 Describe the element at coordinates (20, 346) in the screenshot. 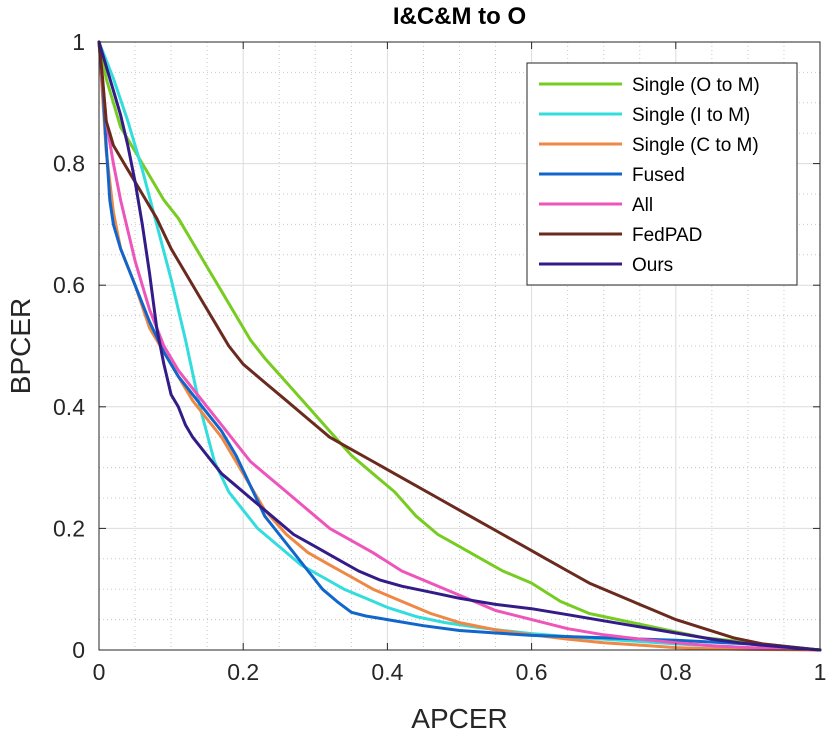

I see `y-axis-title: BPCER` at that location.